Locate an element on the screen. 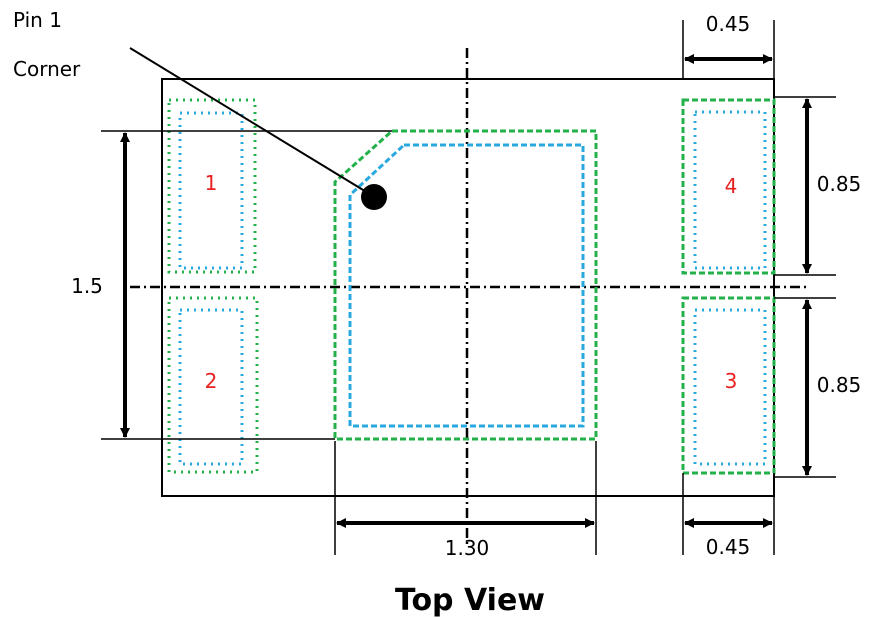 The image size is (875, 618). pin-label-1: 1 is located at coordinates (211, 183).